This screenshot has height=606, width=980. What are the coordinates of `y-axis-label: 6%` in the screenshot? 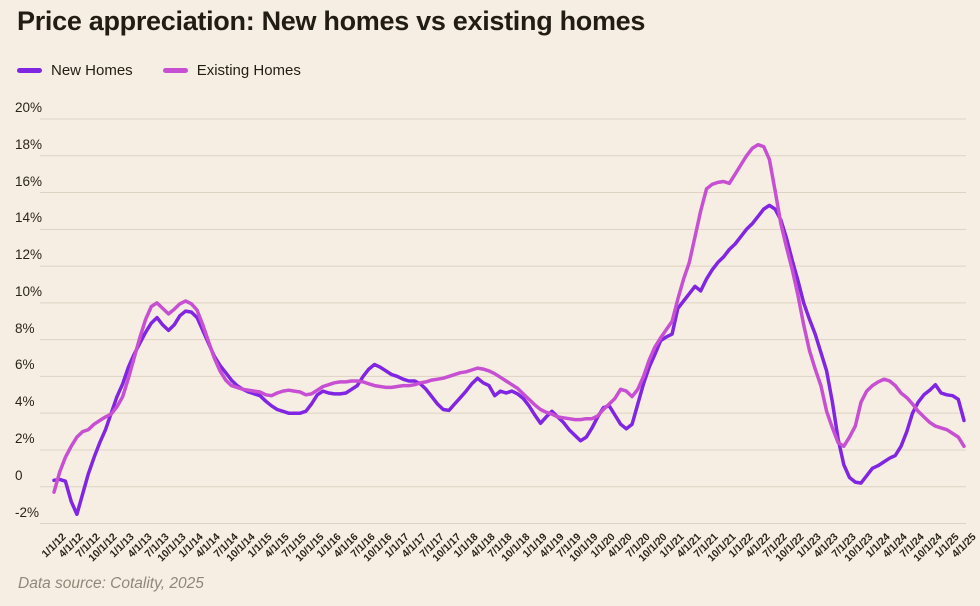 It's located at (25, 365).